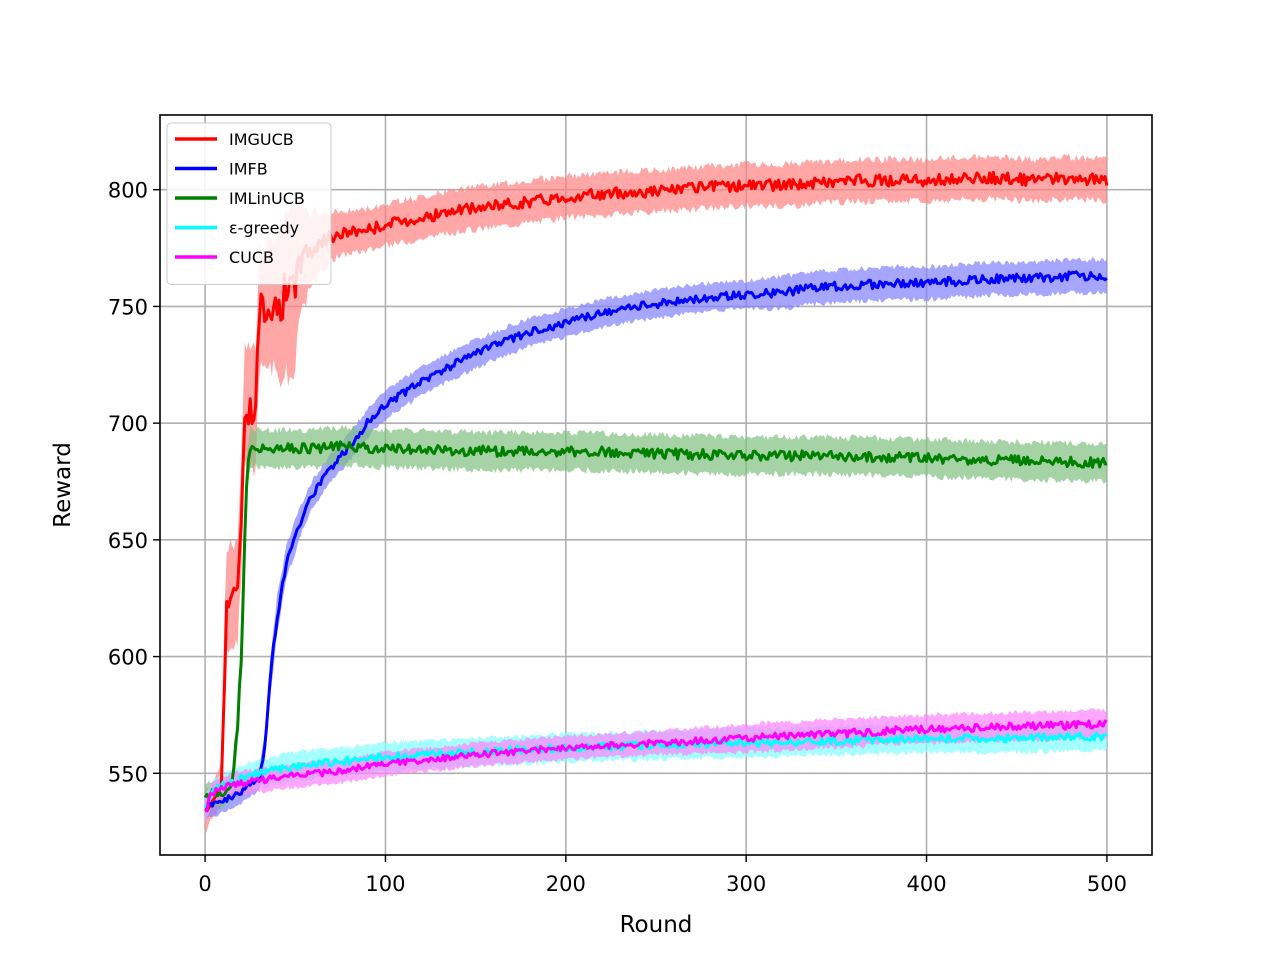 The height and width of the screenshot is (960, 1280). I want to click on x-tick-label: 100, so click(385, 884).